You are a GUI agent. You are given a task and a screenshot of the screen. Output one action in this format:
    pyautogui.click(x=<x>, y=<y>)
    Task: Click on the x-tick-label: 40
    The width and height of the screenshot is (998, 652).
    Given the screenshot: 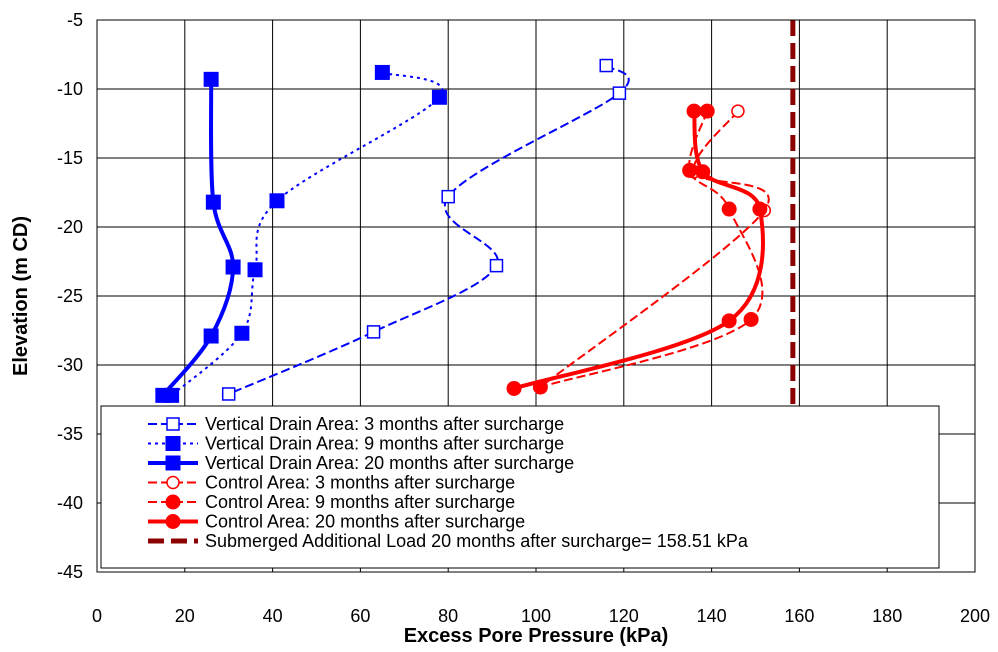 What is the action you would take?
    pyautogui.click(x=273, y=616)
    